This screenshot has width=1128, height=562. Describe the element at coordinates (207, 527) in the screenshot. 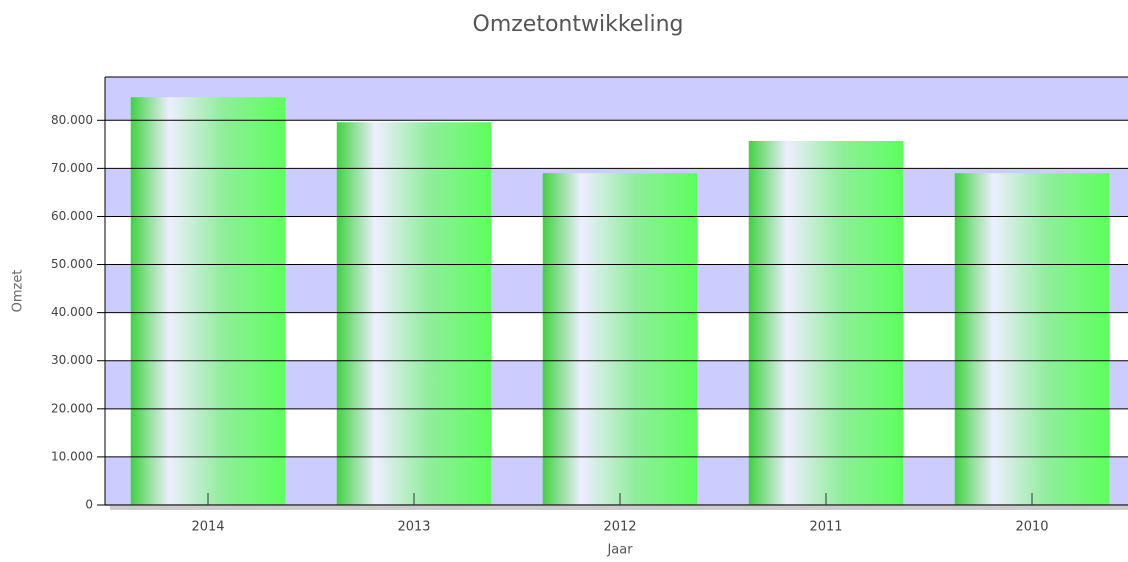

I see `x-tick-label: 2014` at that location.